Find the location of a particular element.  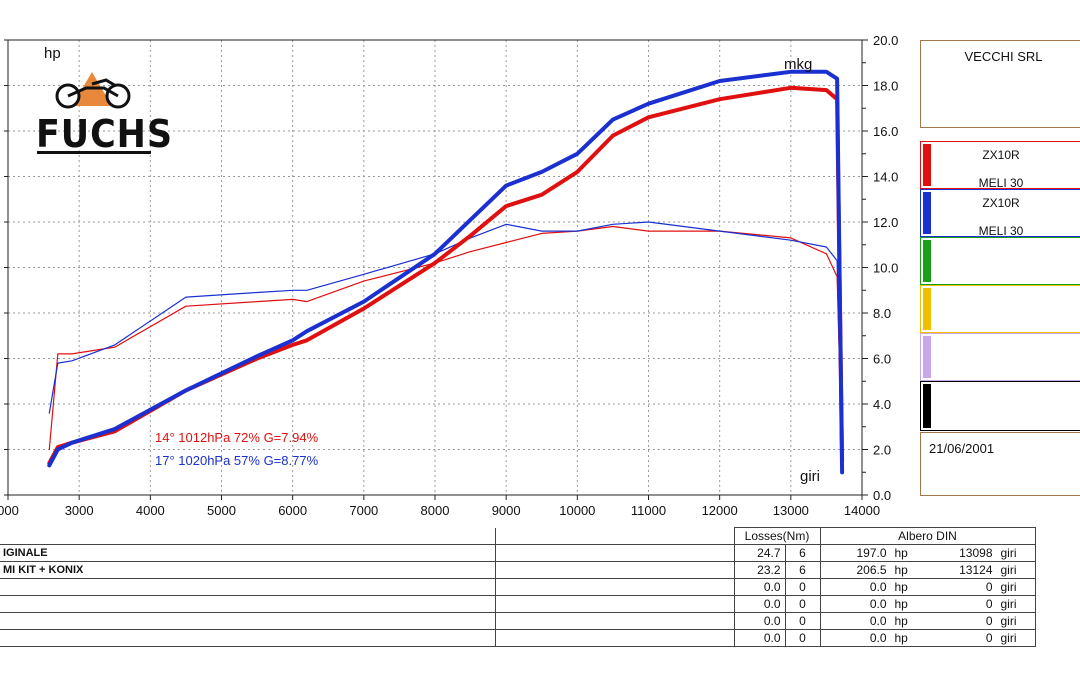

y-tick-label: 10.0 is located at coordinates (885, 268).